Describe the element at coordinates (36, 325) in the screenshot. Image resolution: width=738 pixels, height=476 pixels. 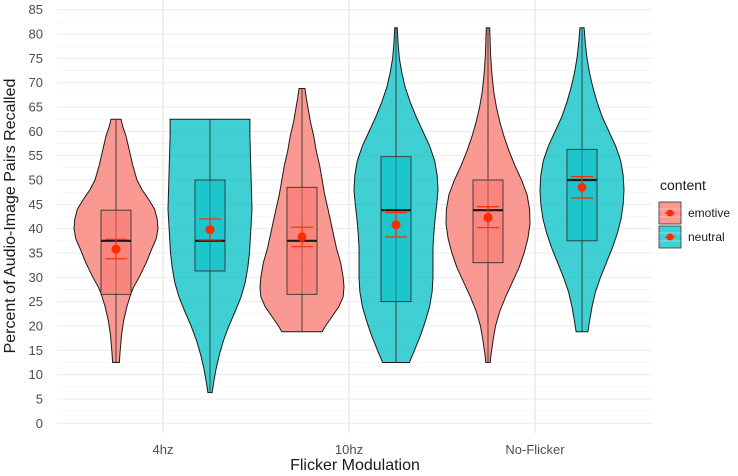
I see `y-tick-label: 20` at that location.